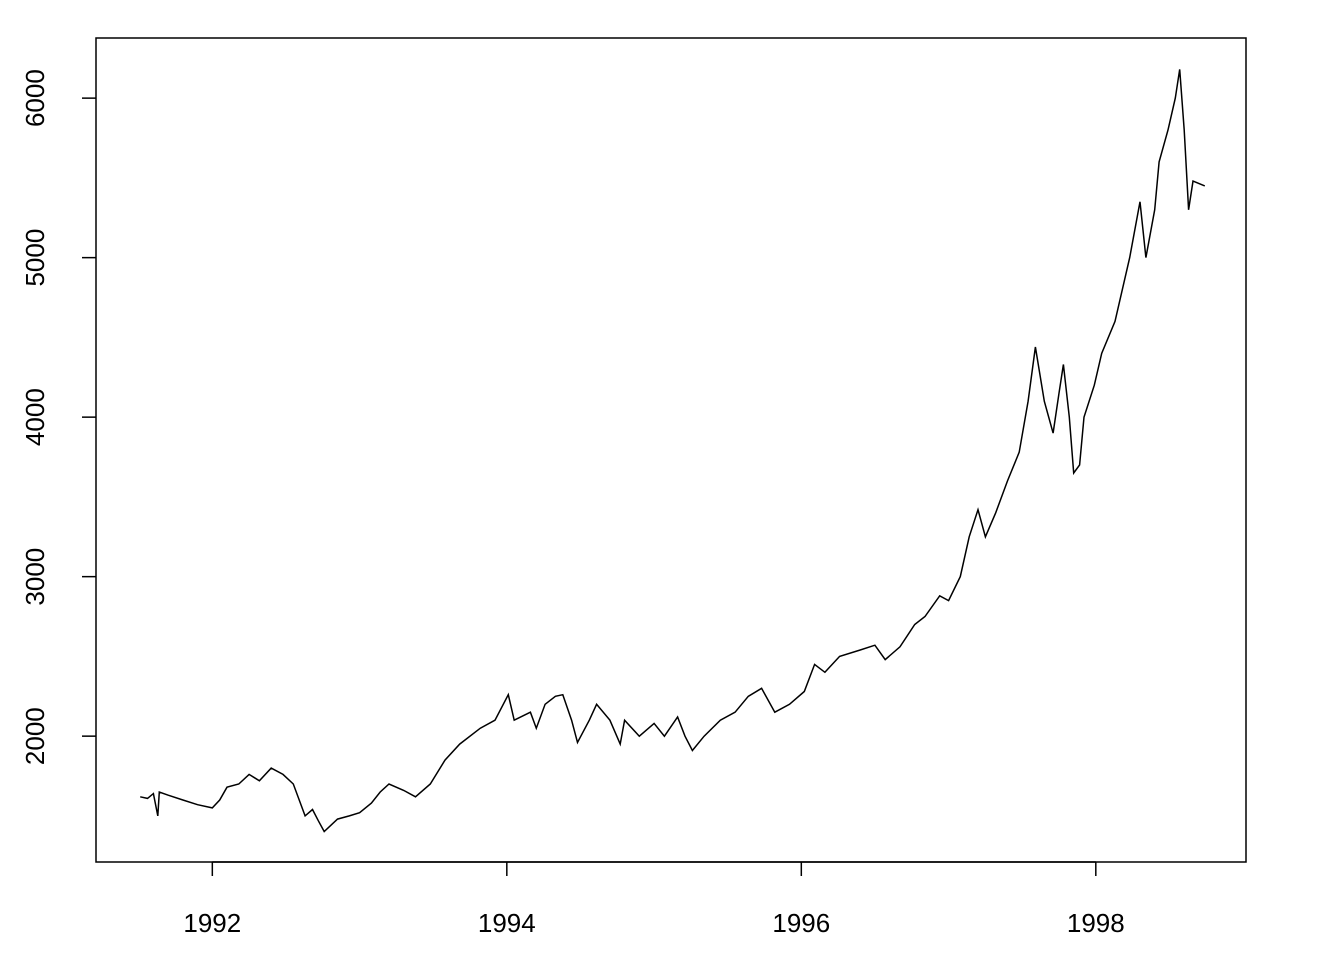 The image size is (1344, 960). What do you see at coordinates (35, 258) in the screenshot?
I see `y-tick-label: 5000` at bounding box center [35, 258].